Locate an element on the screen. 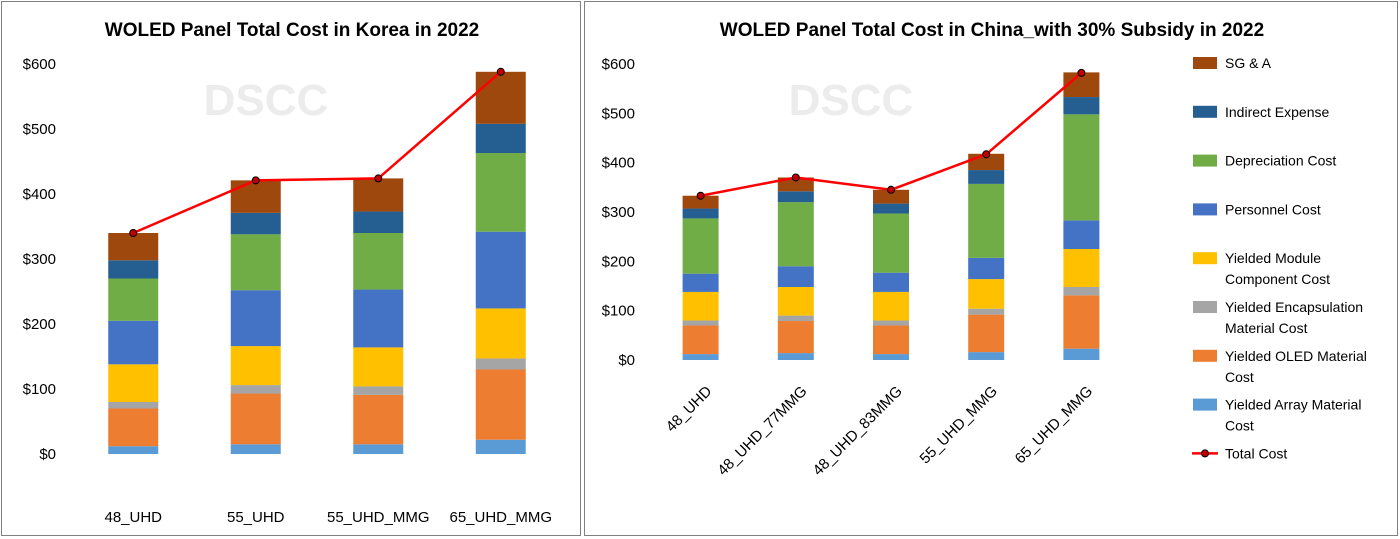 This screenshot has height=539, width=1400. legend-label: SG & A is located at coordinates (1248, 63).